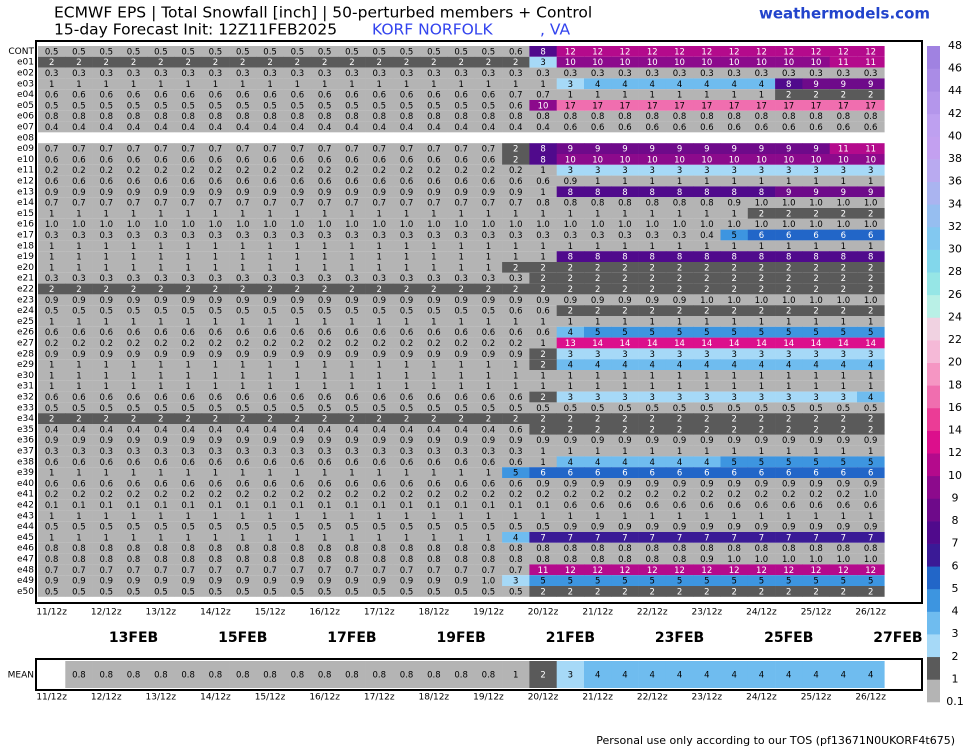 This screenshot has width=974, height=750. What do you see at coordinates (843, 193) in the screenshot?
I see `cell-label: 9` at bounding box center [843, 193].